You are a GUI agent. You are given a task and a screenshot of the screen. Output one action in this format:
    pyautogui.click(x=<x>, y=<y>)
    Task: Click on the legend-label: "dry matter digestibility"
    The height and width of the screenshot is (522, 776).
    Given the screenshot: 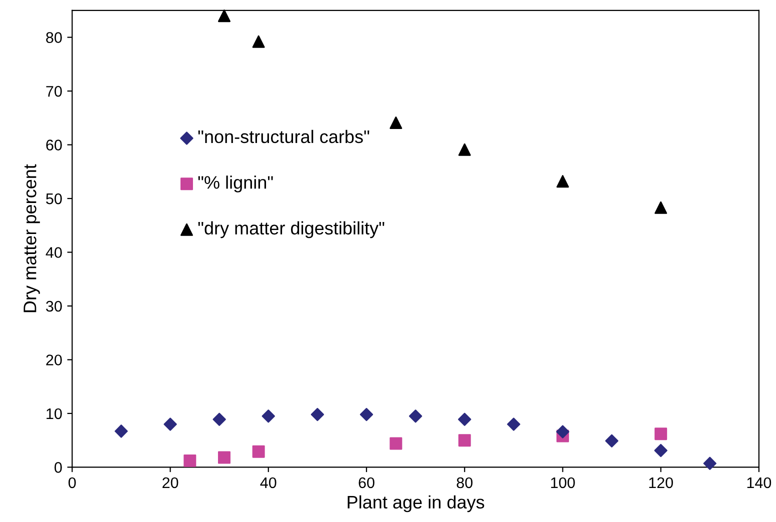 What is the action you would take?
    pyautogui.click(x=291, y=229)
    